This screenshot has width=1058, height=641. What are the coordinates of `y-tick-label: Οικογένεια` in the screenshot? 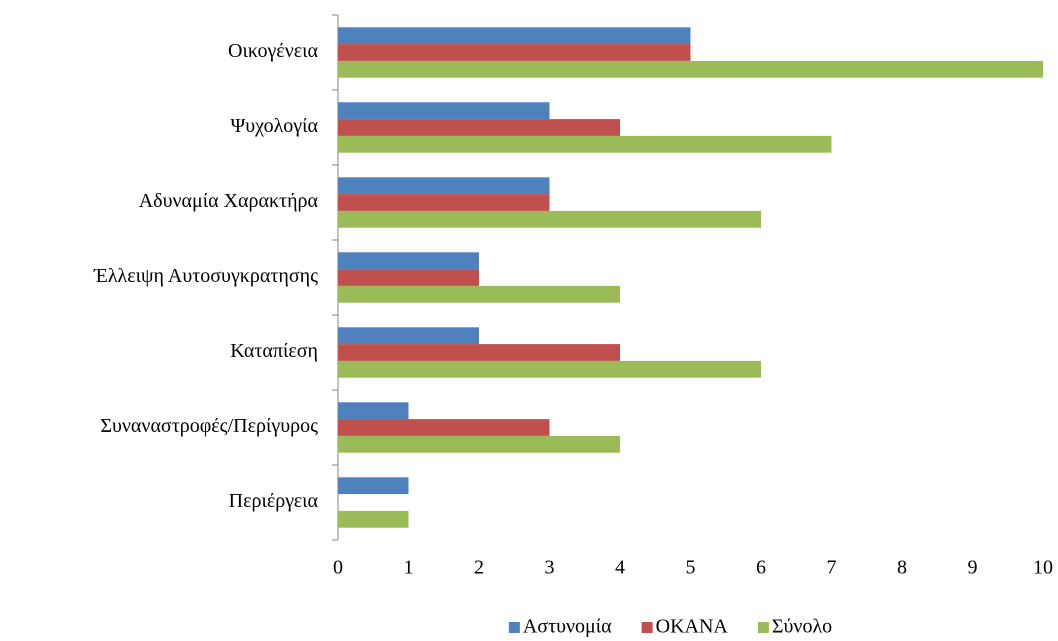 It's located at (273, 51).